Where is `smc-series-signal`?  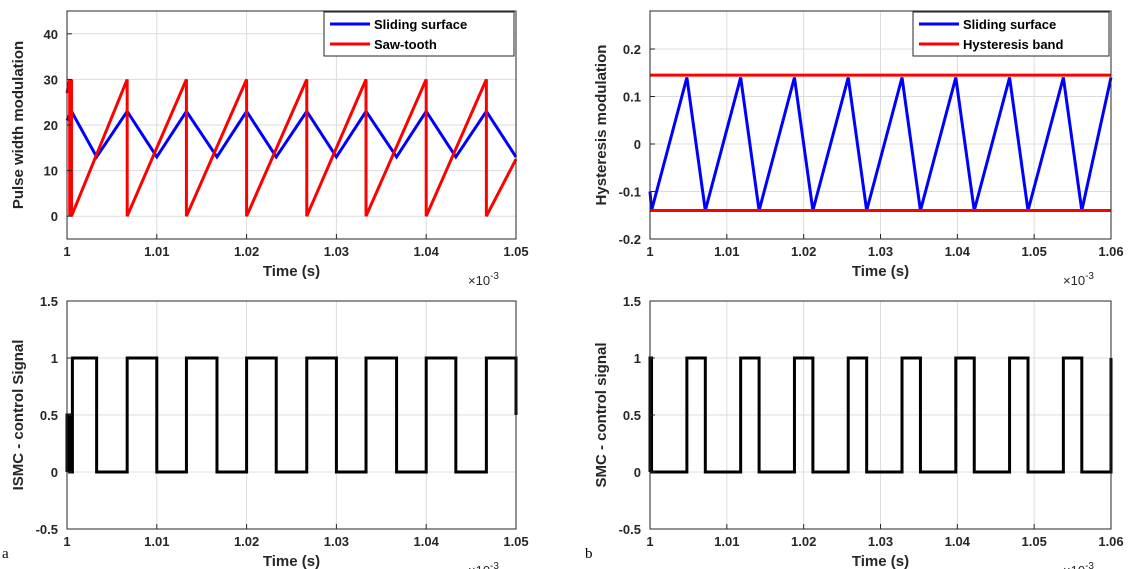 smc-series-signal is located at coordinates (880, 415).